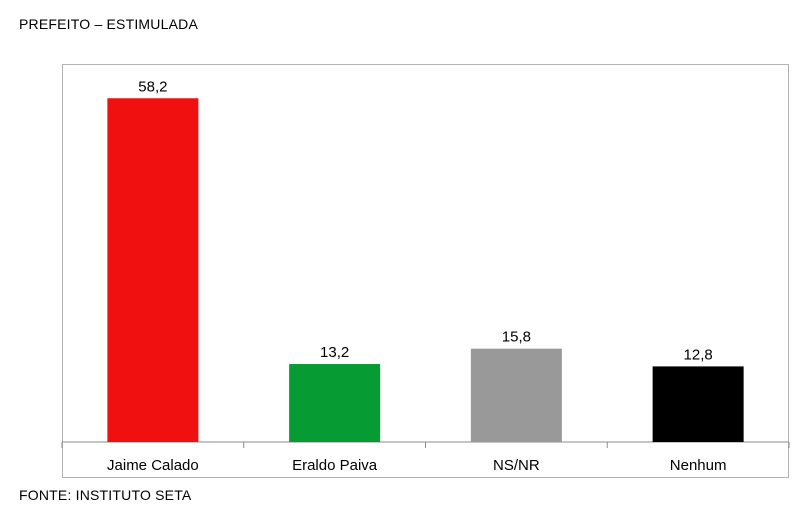 The width and height of the screenshot is (811, 532). Describe the element at coordinates (335, 465) in the screenshot. I see `category-label: Eraldo Paiva` at that location.